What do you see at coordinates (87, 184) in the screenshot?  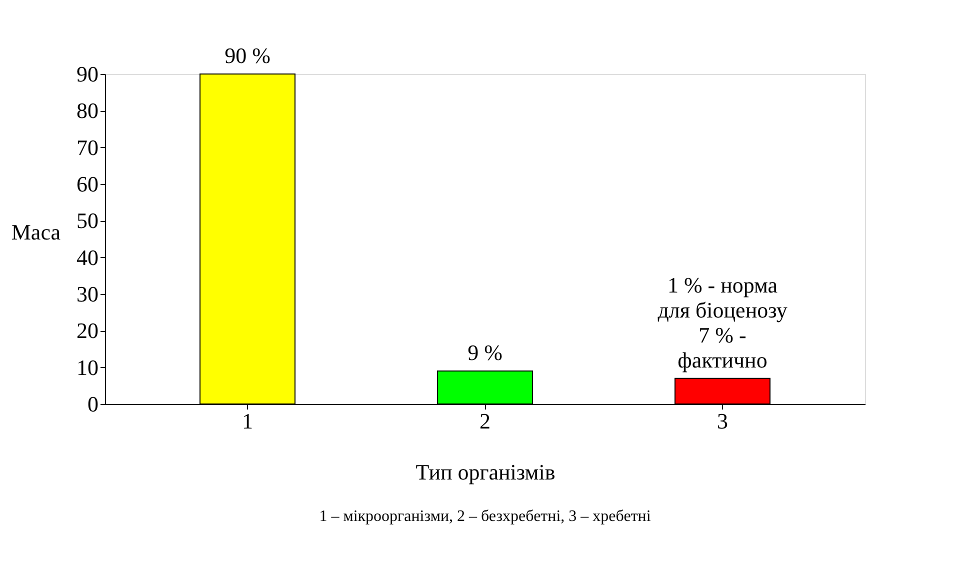 I see `y-tick-label: 60` at bounding box center [87, 184].